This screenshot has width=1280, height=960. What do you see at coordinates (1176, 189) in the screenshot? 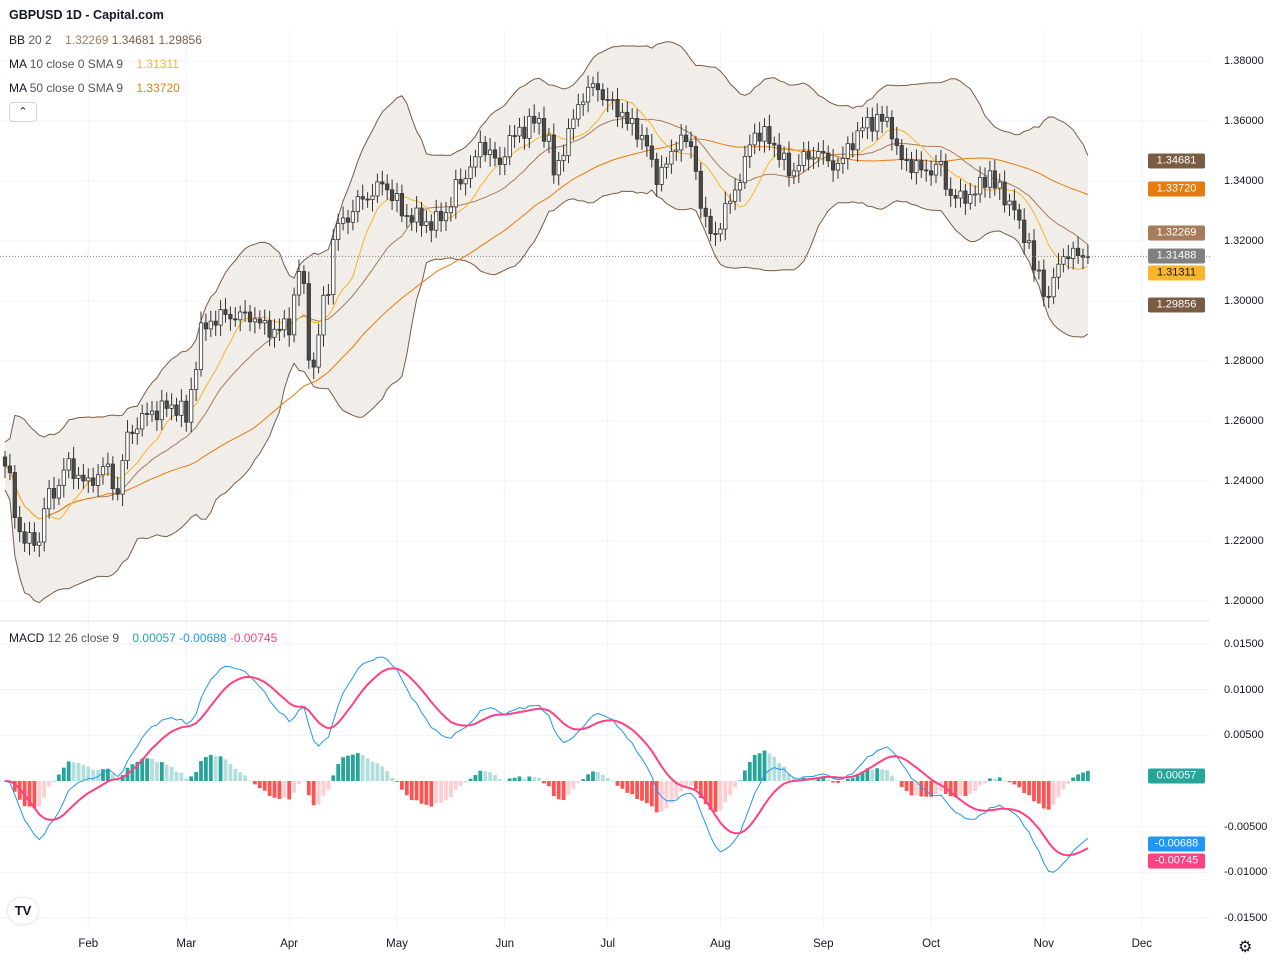
I see `price-badge: 1.33720` at bounding box center [1176, 189].